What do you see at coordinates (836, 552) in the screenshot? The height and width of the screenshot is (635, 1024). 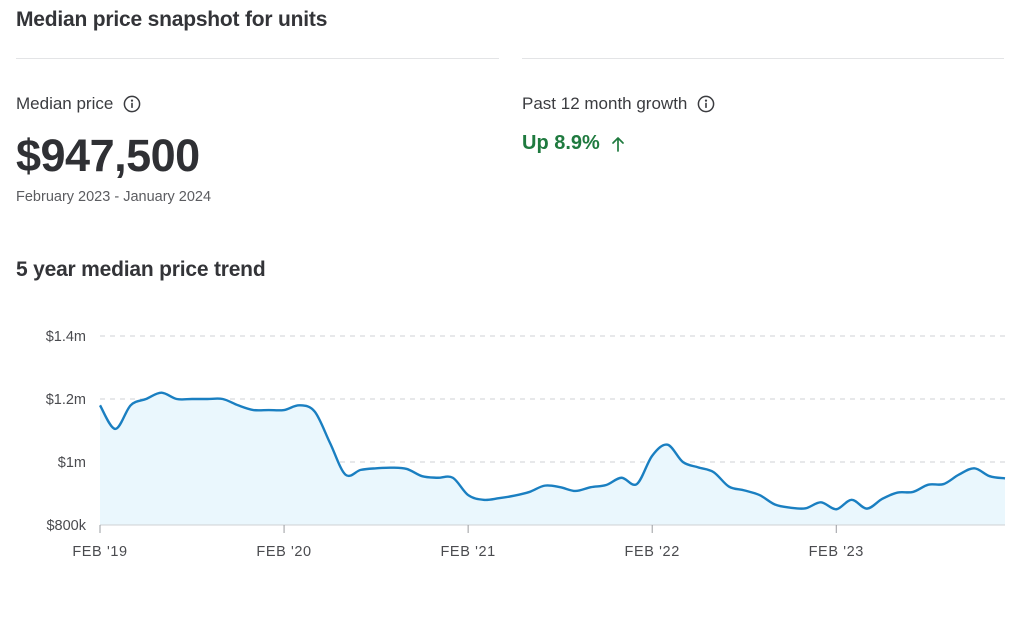 I see `x-tick-label: FEB '23` at bounding box center [836, 552].